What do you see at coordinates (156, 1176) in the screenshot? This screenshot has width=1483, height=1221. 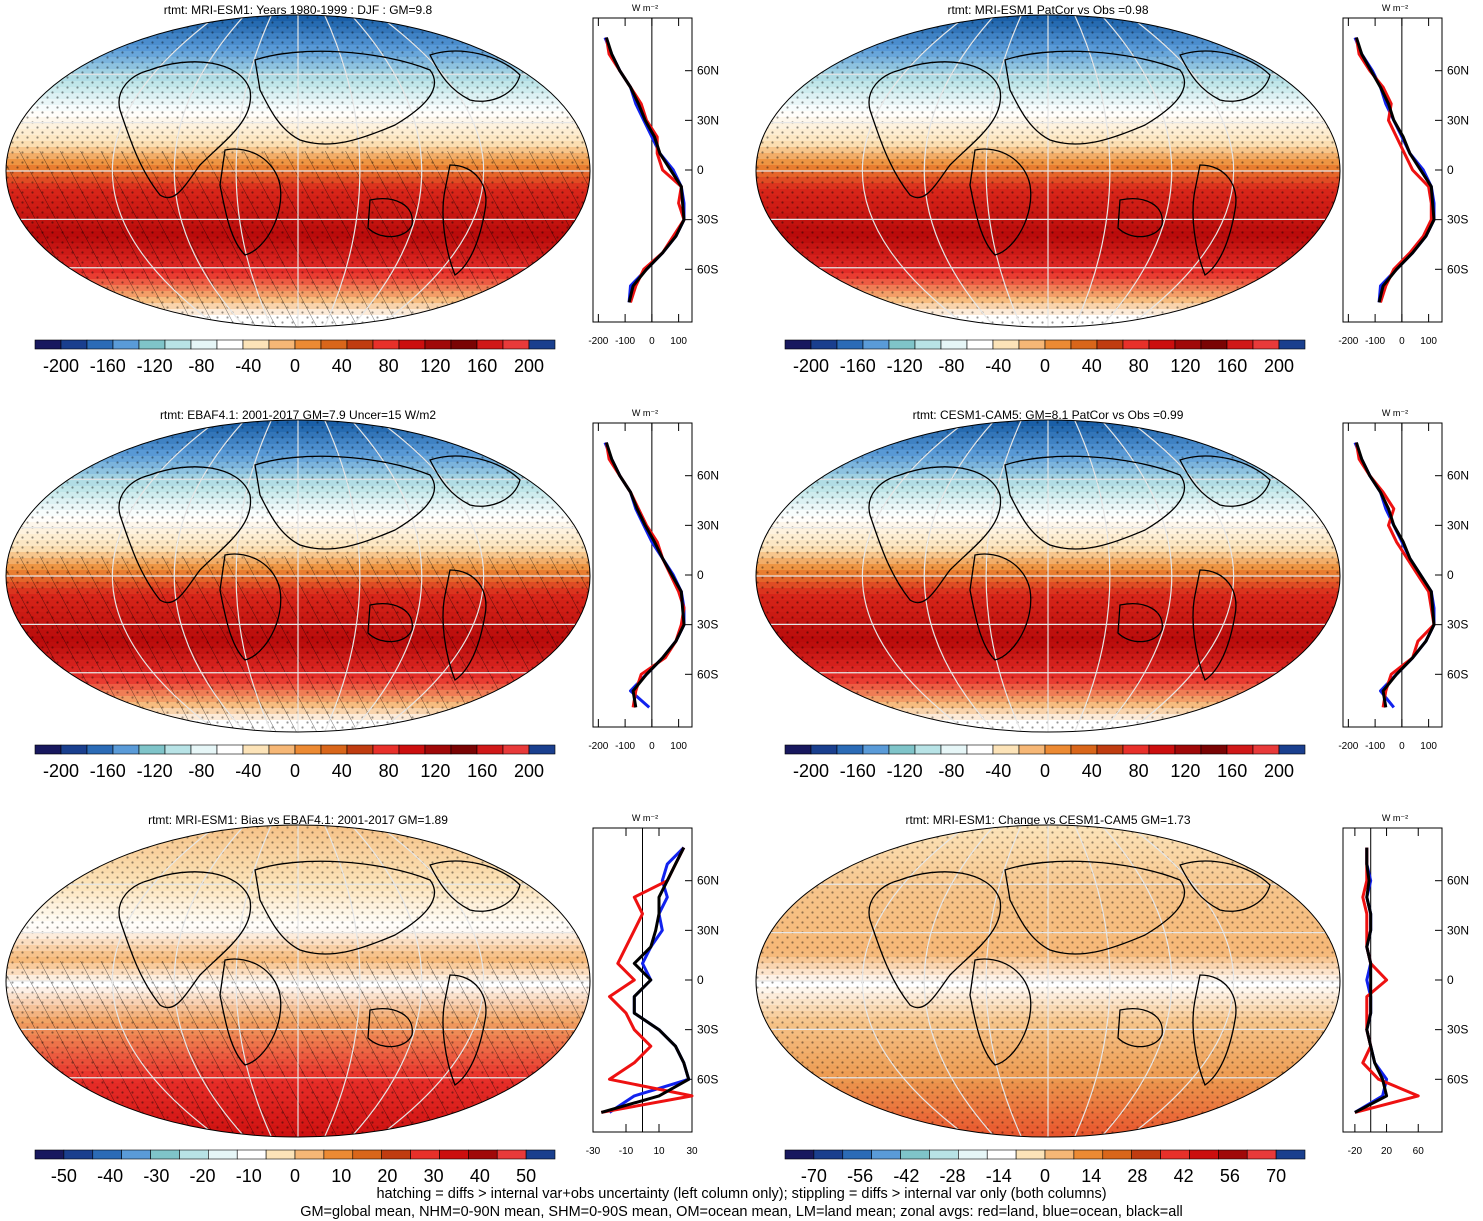 I see `colorbar-tick-label: -30` at bounding box center [156, 1176].